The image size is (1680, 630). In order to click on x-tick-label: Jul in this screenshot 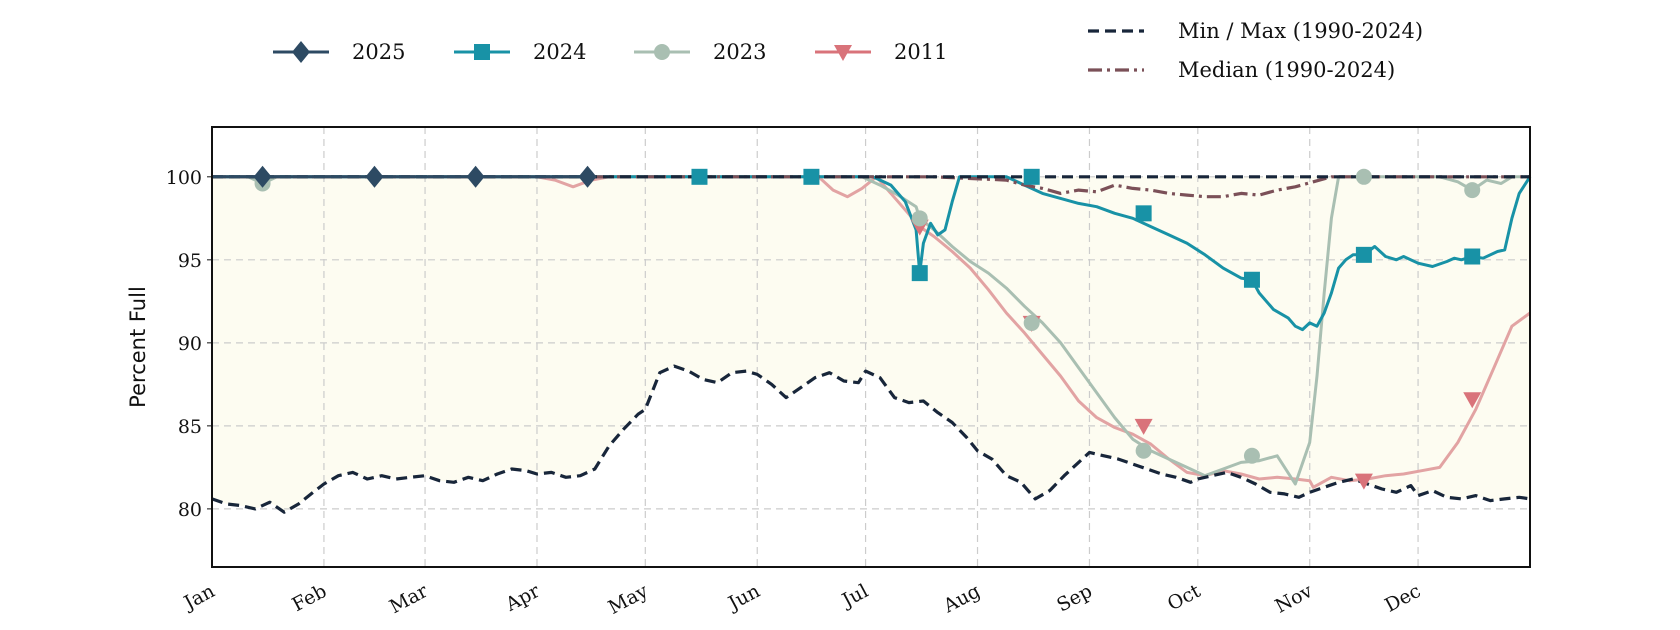, I will do `click(854, 596)`.